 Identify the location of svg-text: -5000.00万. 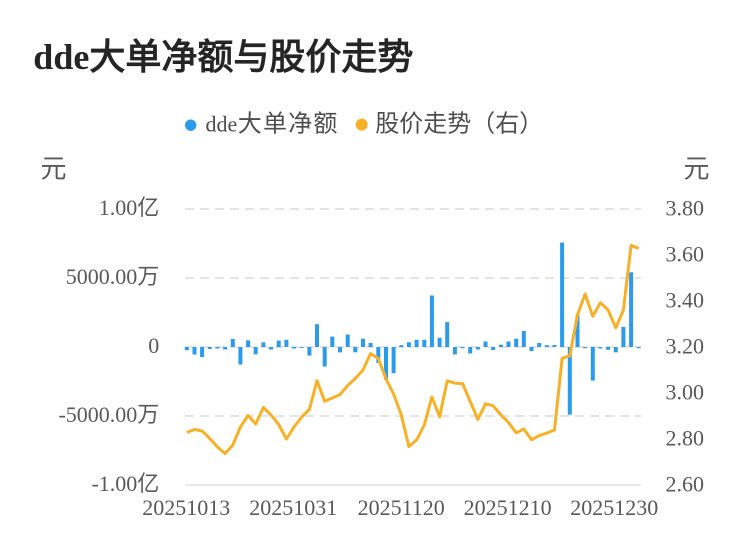
(108, 414).